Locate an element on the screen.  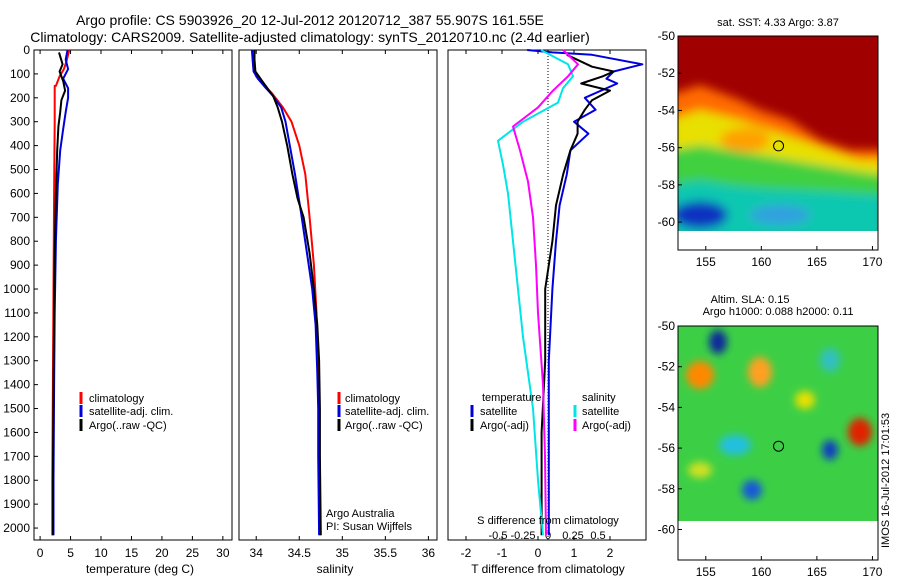
lon-tick-label: 165 is located at coordinates (817, 572).